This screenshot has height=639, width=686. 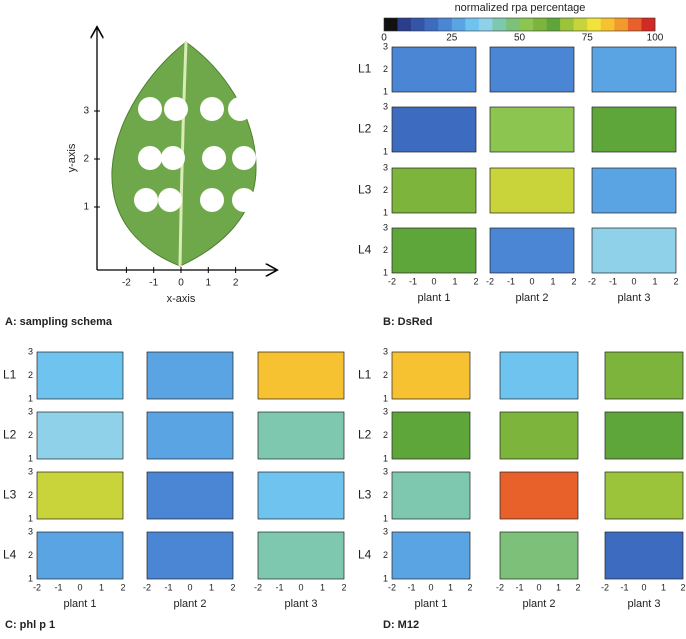 I want to click on x-axis-label: x-axis, so click(x=181, y=299).